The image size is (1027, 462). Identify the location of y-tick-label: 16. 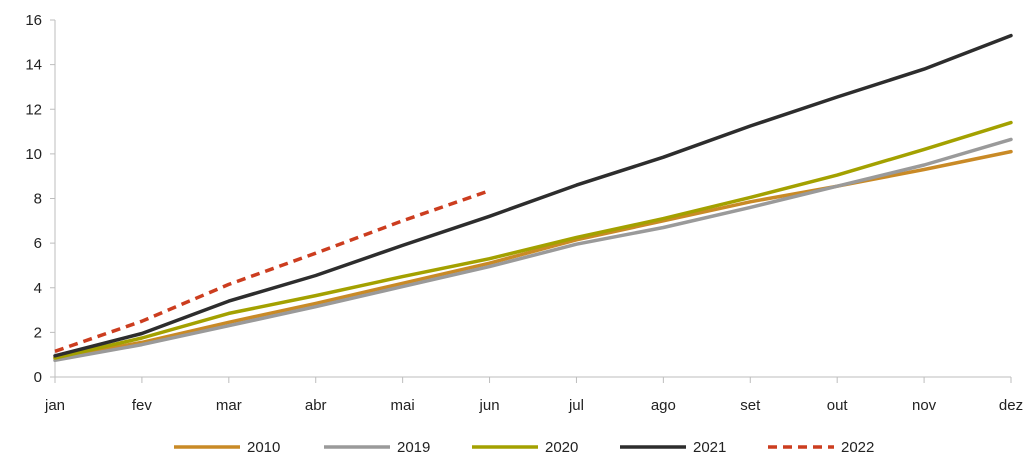
(33, 20).